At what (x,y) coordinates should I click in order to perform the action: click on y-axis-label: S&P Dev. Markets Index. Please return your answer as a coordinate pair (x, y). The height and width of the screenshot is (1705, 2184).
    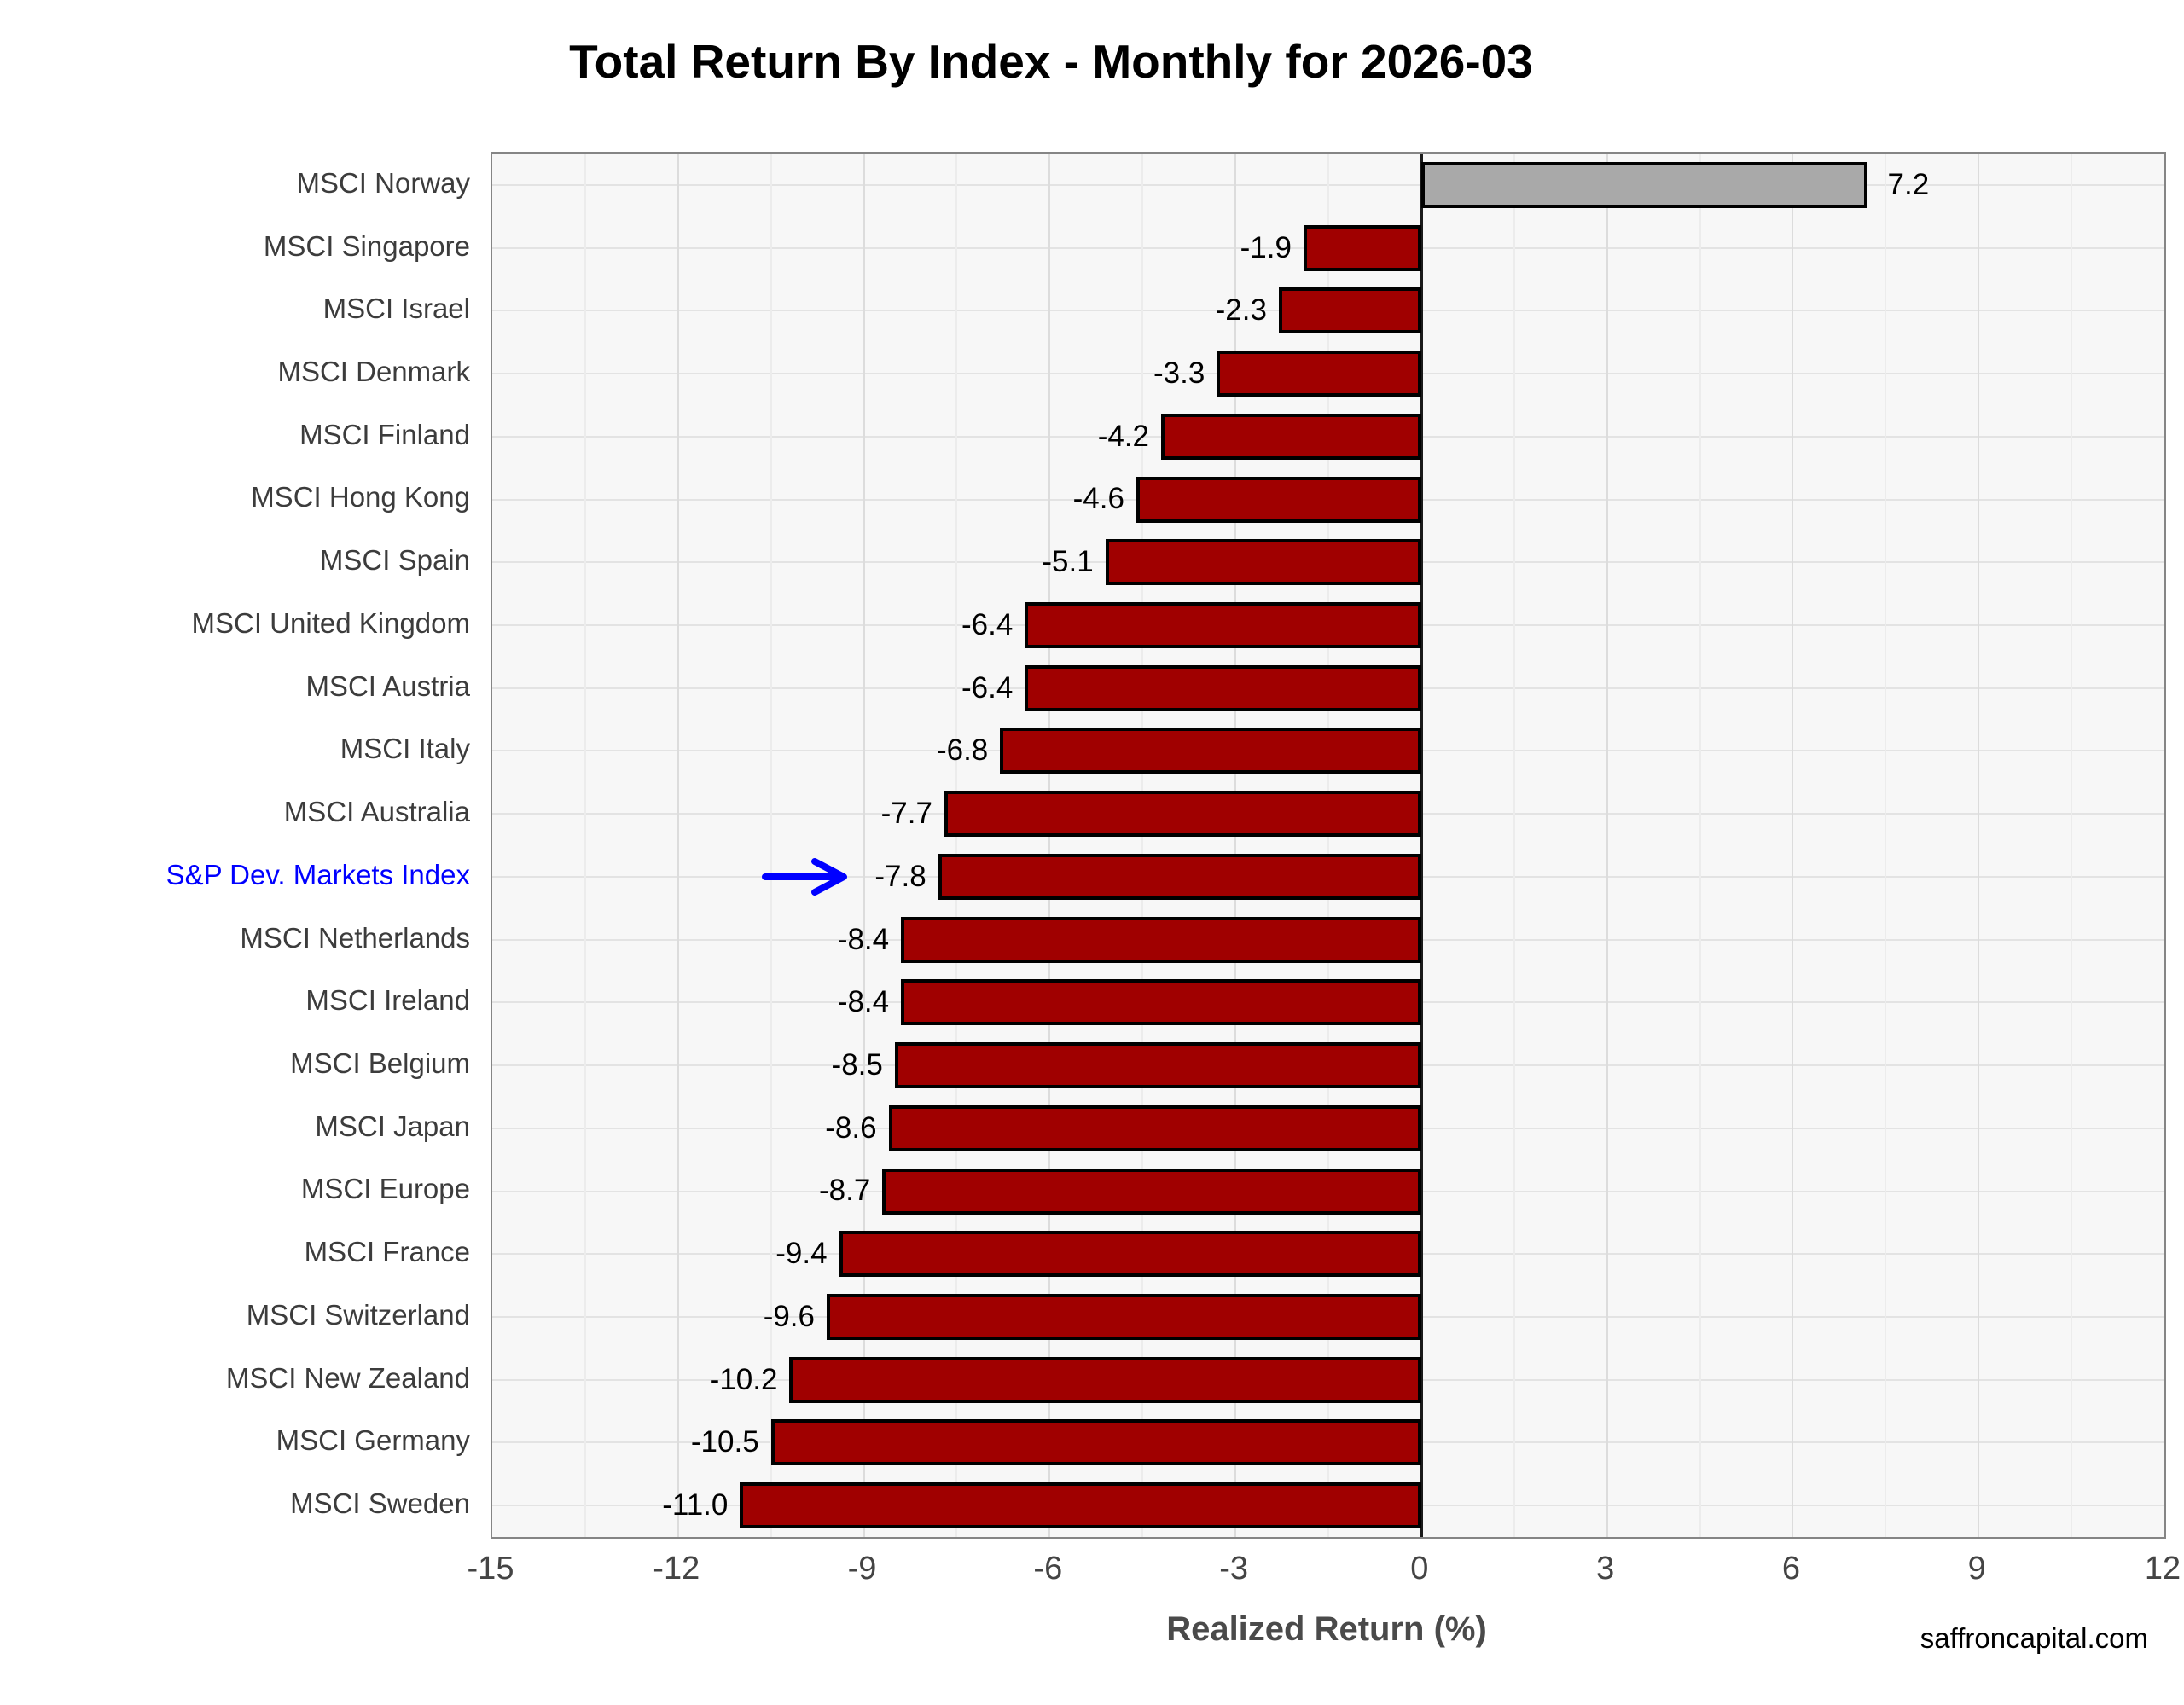
    Looking at the image, I should click on (318, 874).